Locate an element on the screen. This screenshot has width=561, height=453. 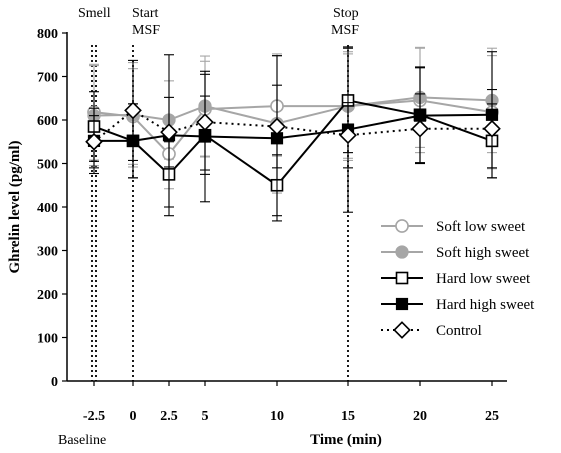
y-tick-label: 300 is located at coordinates (47, 252).